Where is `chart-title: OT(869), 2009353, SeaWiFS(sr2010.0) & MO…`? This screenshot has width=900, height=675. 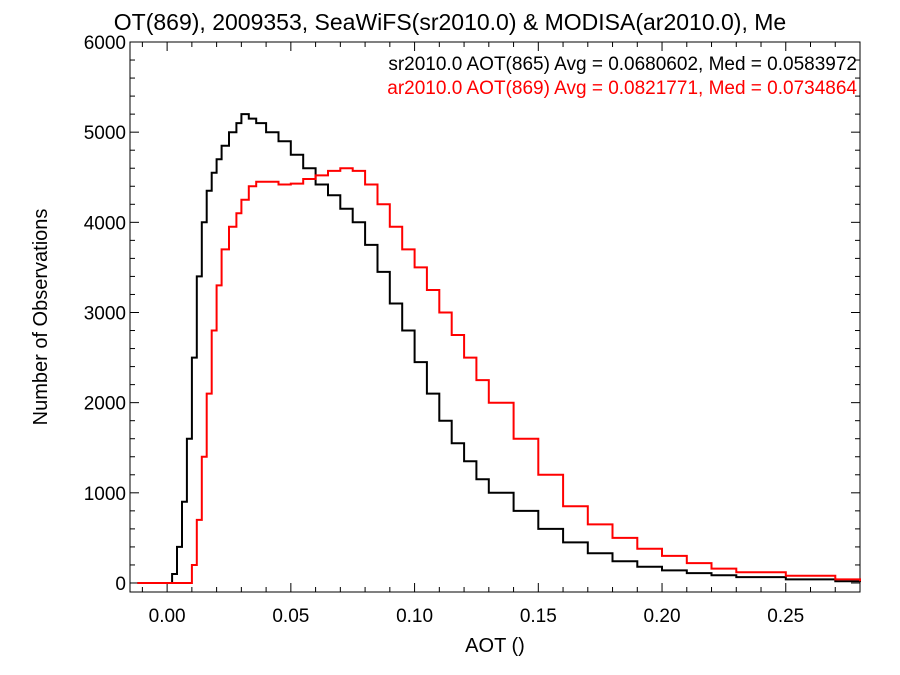 chart-title: OT(869), 2009353, SeaWiFS(sr2010.0) & MO… is located at coordinates (450, 22).